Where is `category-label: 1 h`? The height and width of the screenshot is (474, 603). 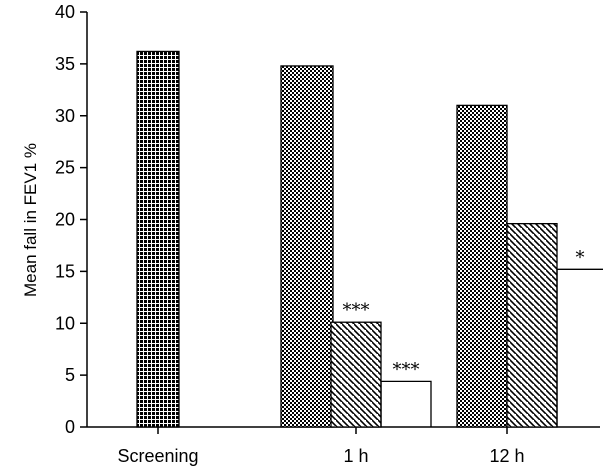 category-label: 1 h is located at coordinates (355, 456).